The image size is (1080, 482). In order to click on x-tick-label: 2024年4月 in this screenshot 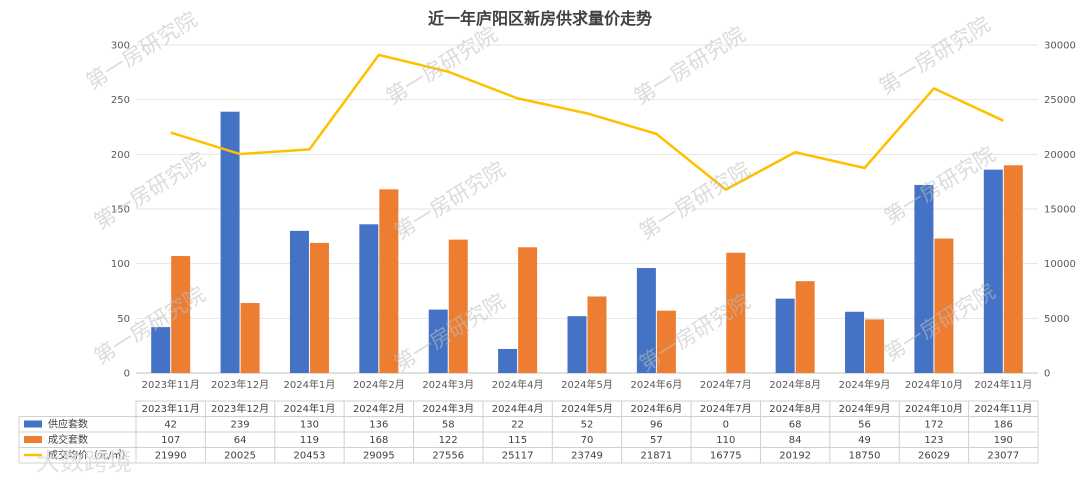, I will do `click(518, 384)`.